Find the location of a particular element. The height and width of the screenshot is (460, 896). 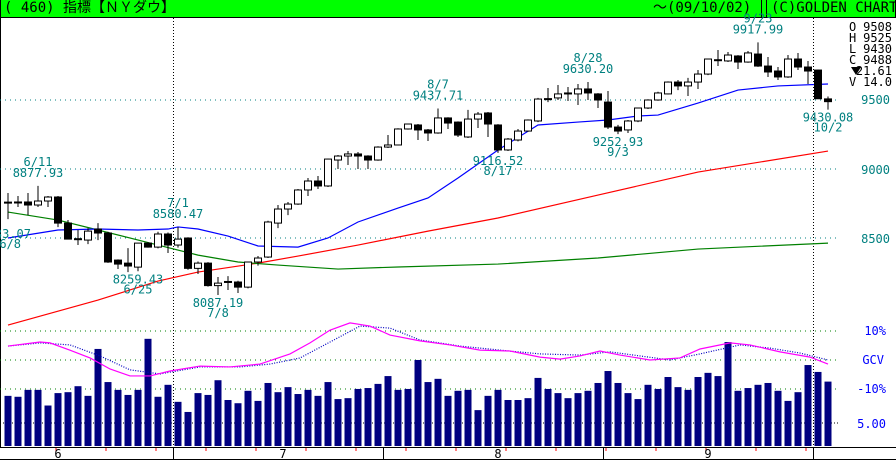

indicator-title: ( 460) 指標【ＮＹダウ】 is located at coordinates (90, 8).